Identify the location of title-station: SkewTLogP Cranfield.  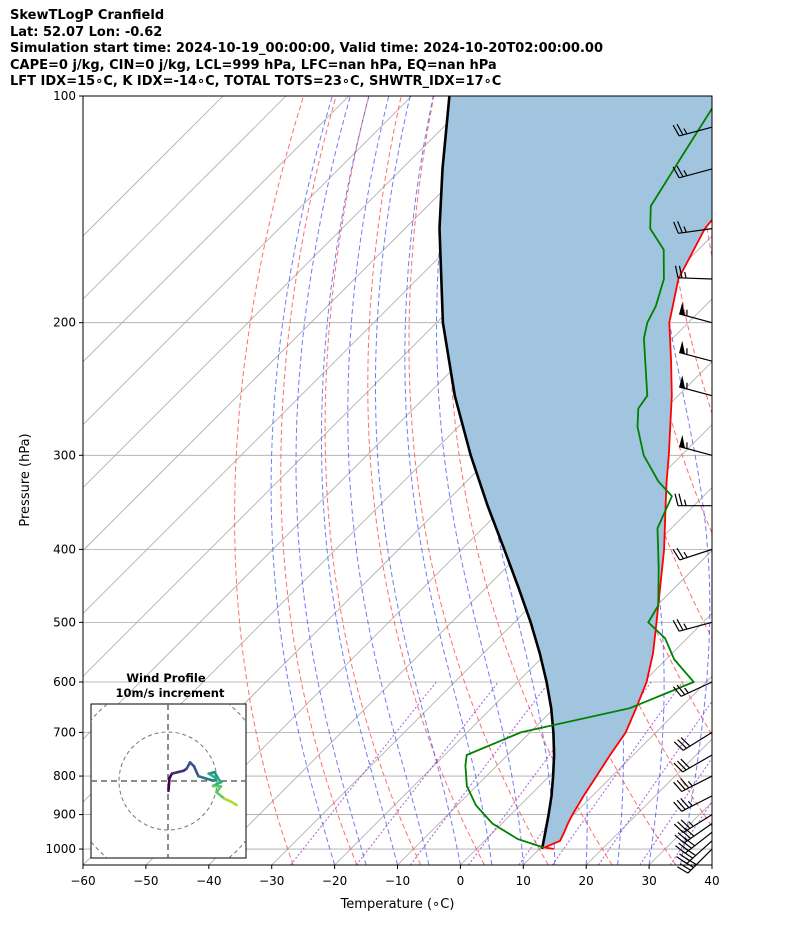
(87, 15).